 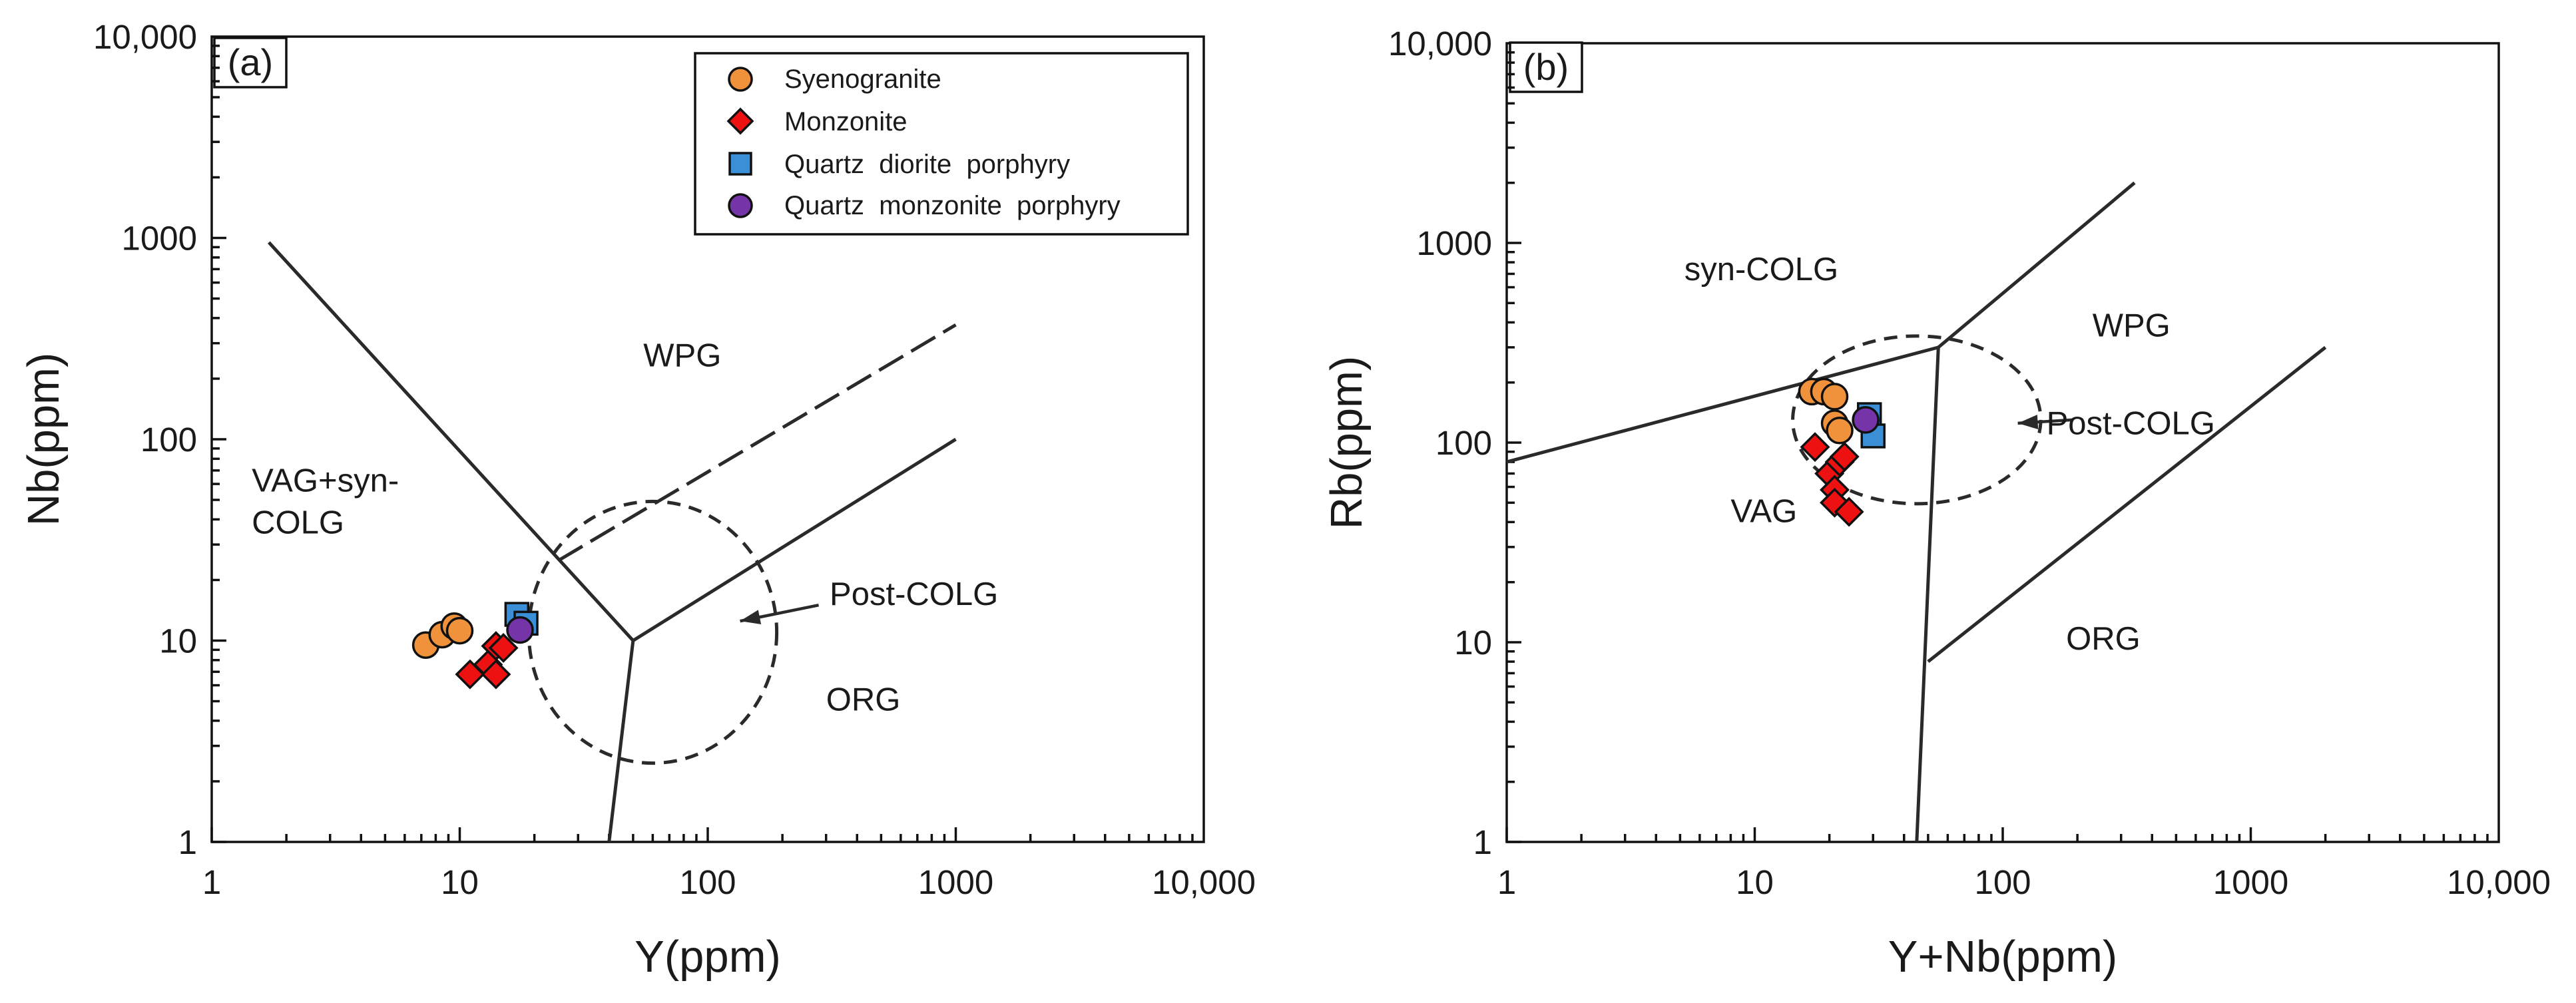 I want to click on legend-item-quartz-diorite-porphyry: Quartz diorite porphyry, so click(x=899, y=164).